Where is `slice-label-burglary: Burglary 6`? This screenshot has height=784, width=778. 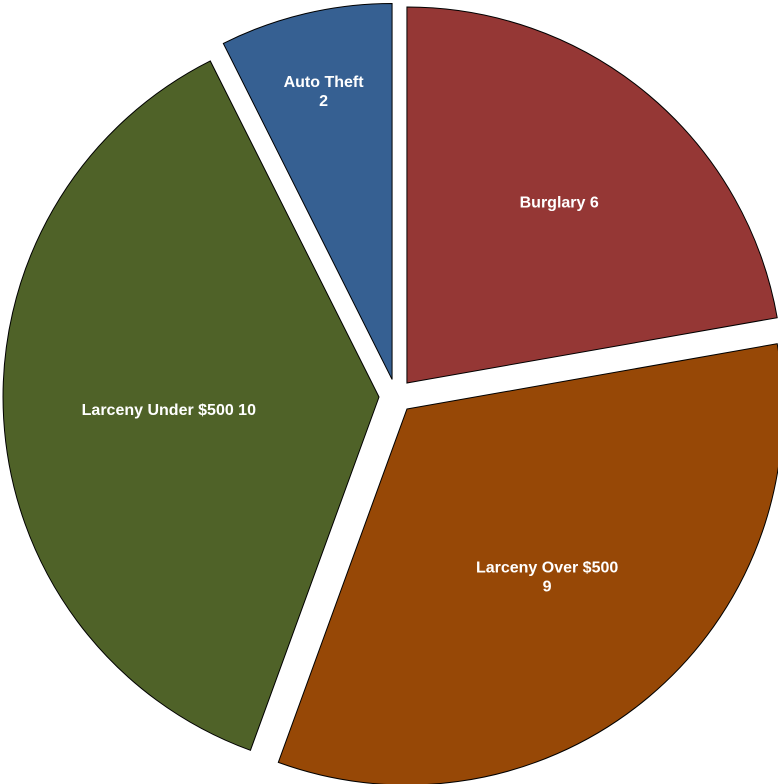
slice-label-burglary: Burglary 6 is located at coordinates (559, 203).